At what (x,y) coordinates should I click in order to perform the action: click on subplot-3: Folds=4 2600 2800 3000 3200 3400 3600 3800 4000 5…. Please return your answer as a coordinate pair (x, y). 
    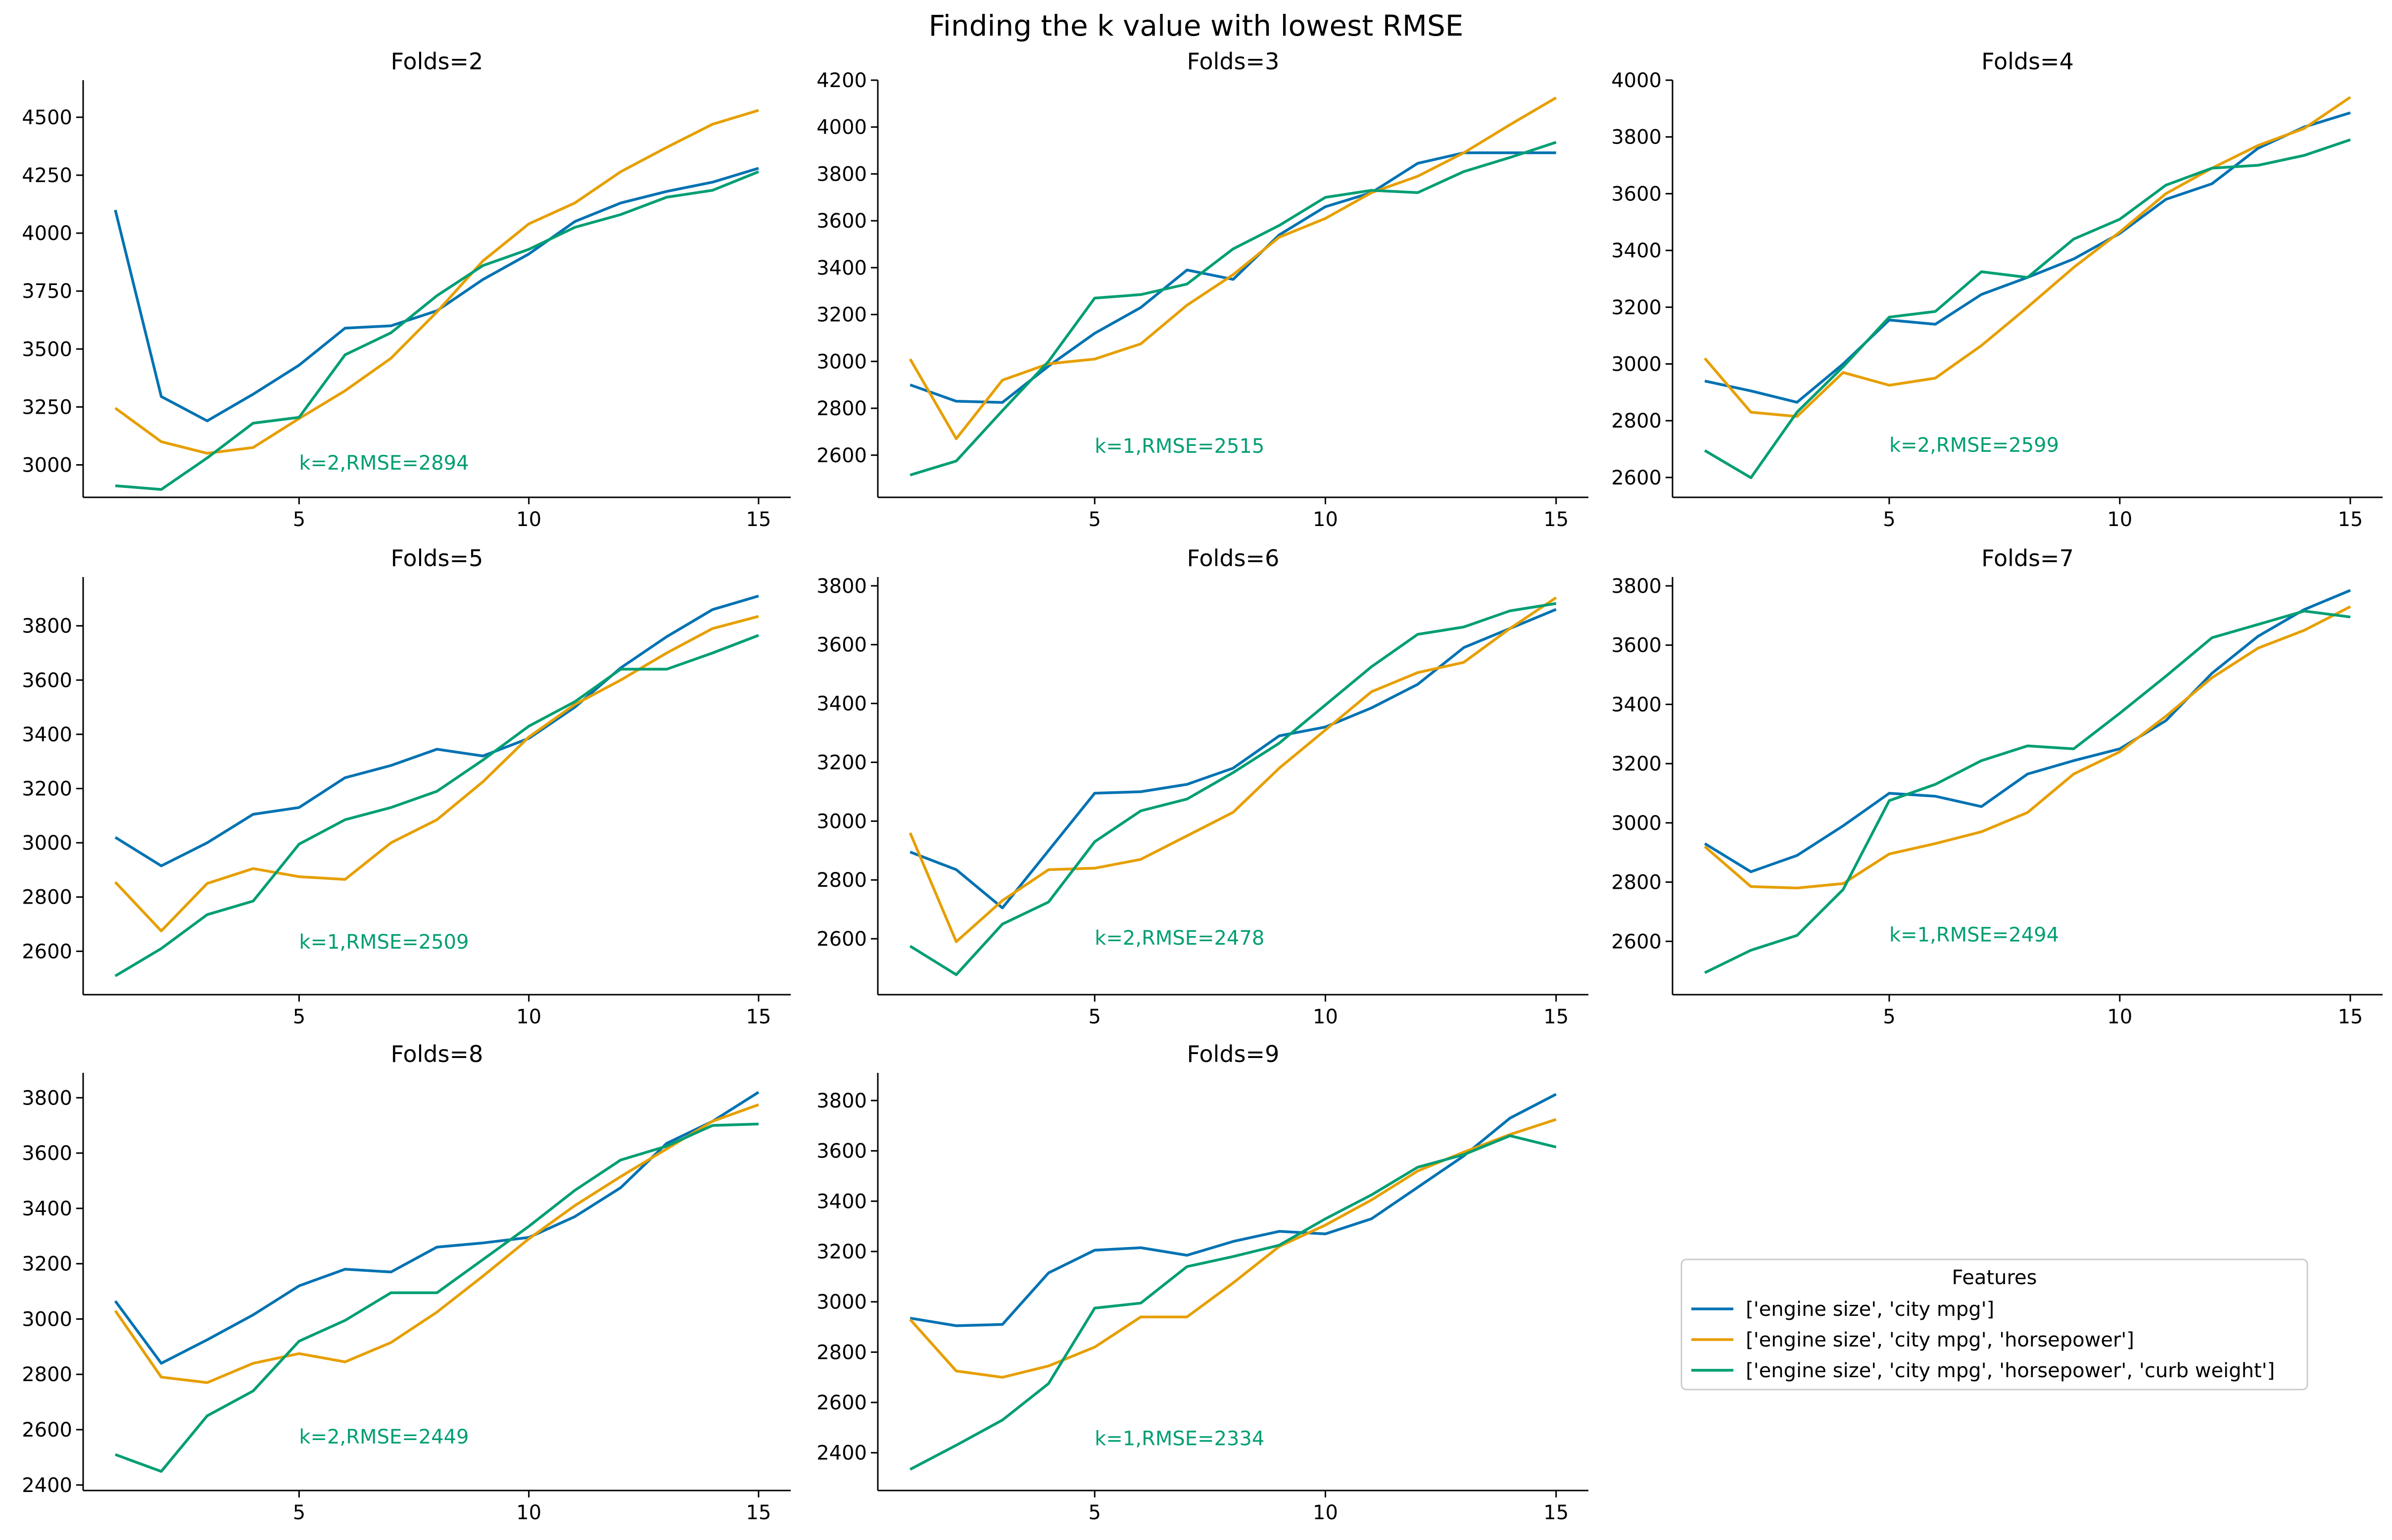
    Looking at the image, I should click on (1997, 289).